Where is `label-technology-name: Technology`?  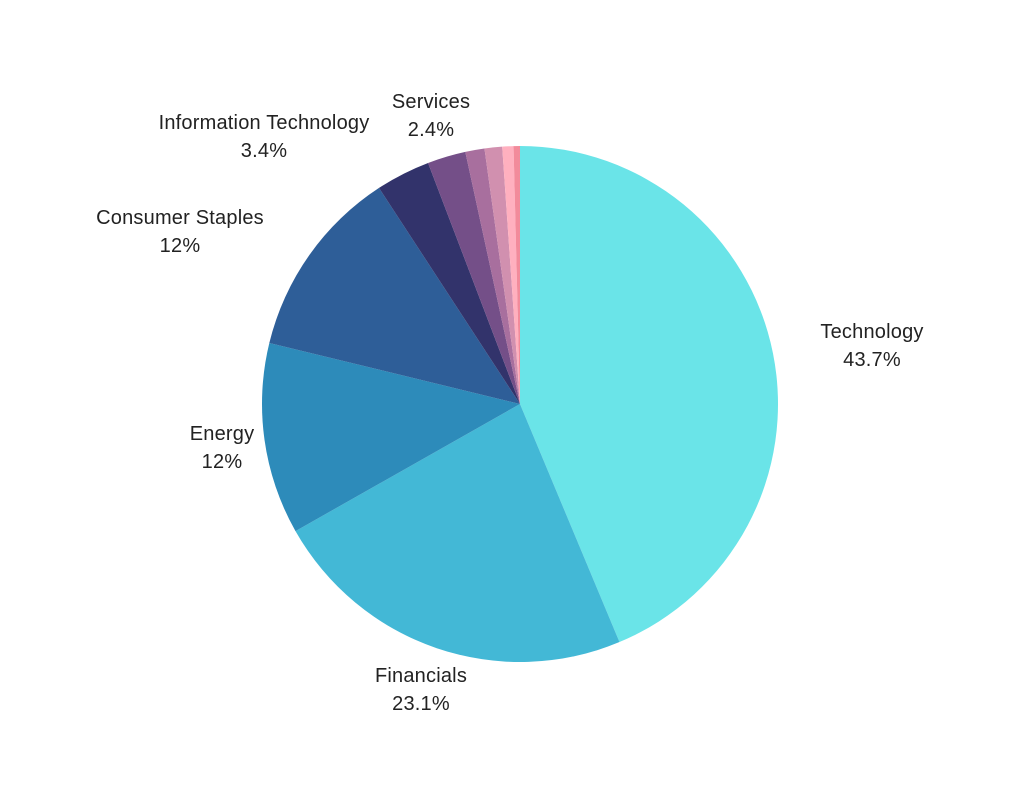
label-technology-name: Technology is located at coordinates (872, 332).